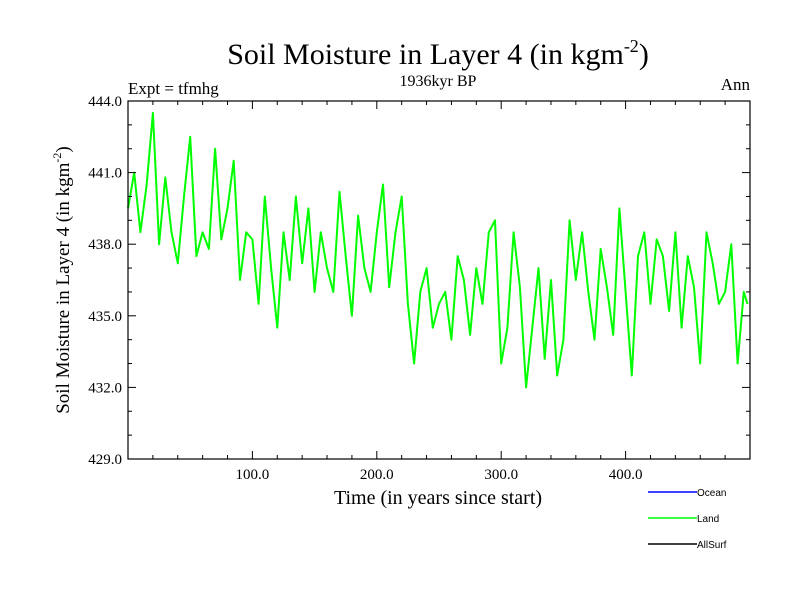  Describe the element at coordinates (501, 475) in the screenshot. I see `x-tick-label: 300.0` at that location.